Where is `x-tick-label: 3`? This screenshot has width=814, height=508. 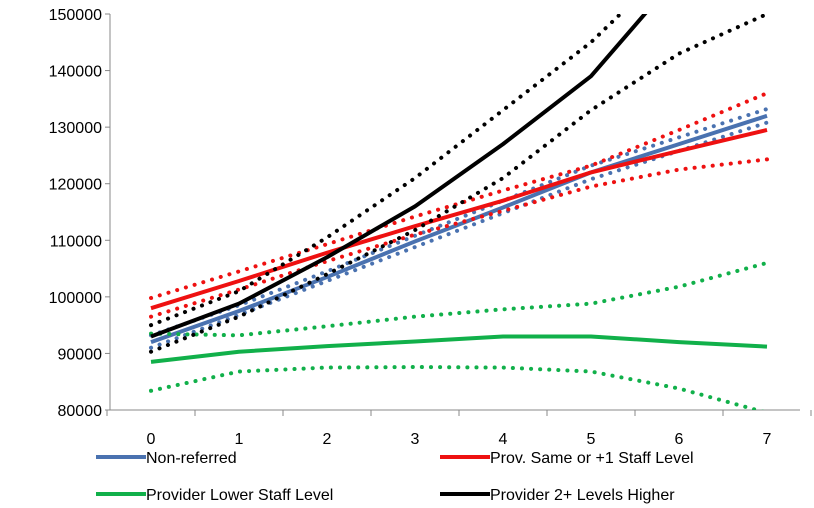
x-tick-label: 3 is located at coordinates (415, 439).